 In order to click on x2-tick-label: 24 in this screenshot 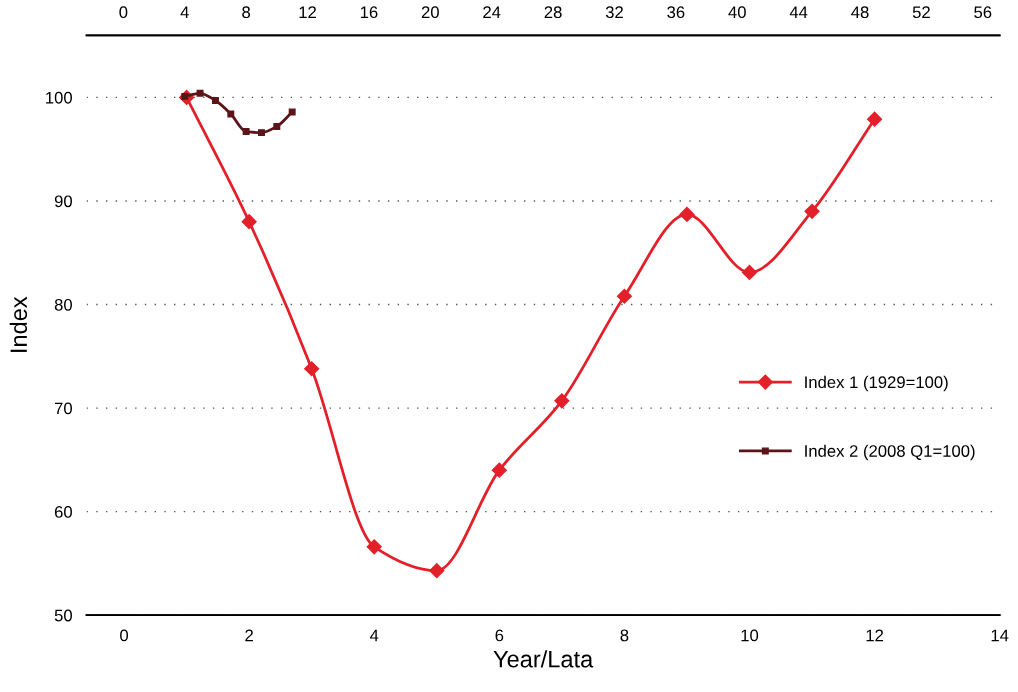, I will do `click(492, 12)`.